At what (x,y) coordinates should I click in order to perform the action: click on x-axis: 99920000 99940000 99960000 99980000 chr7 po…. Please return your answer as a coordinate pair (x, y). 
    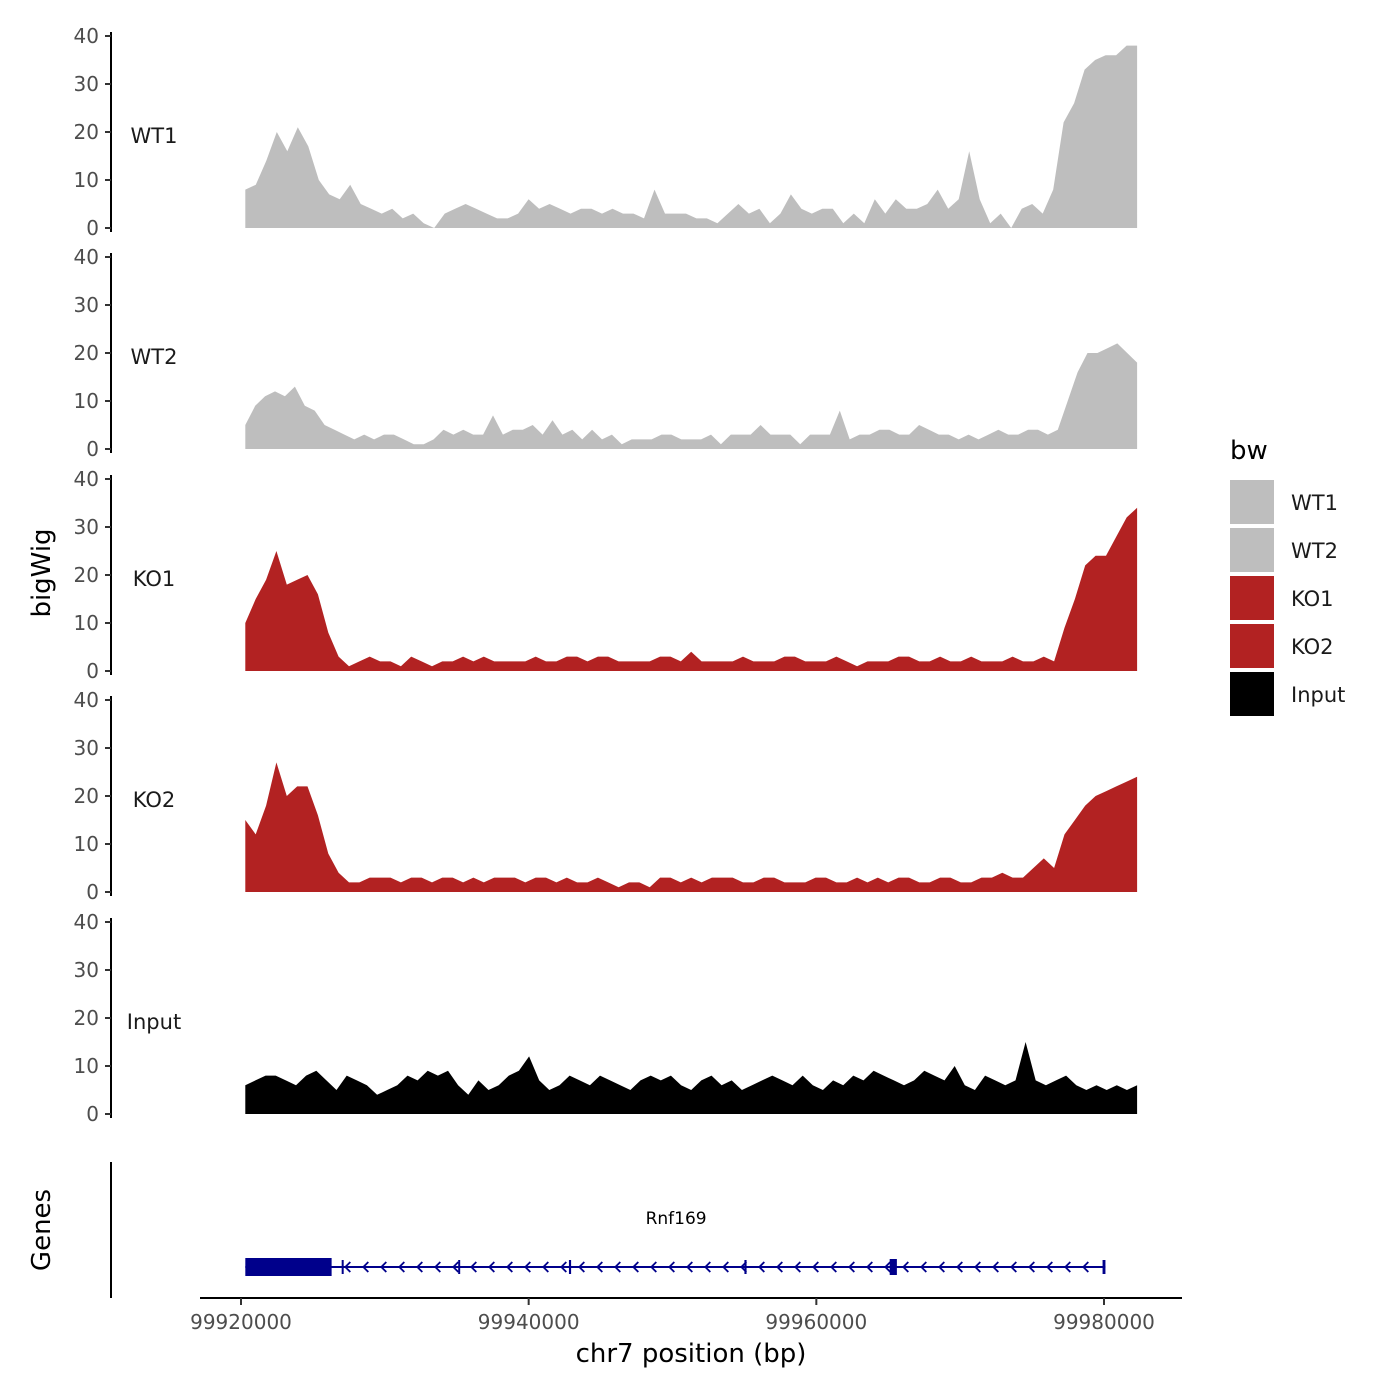
    Looking at the image, I should click on (686, 1333).